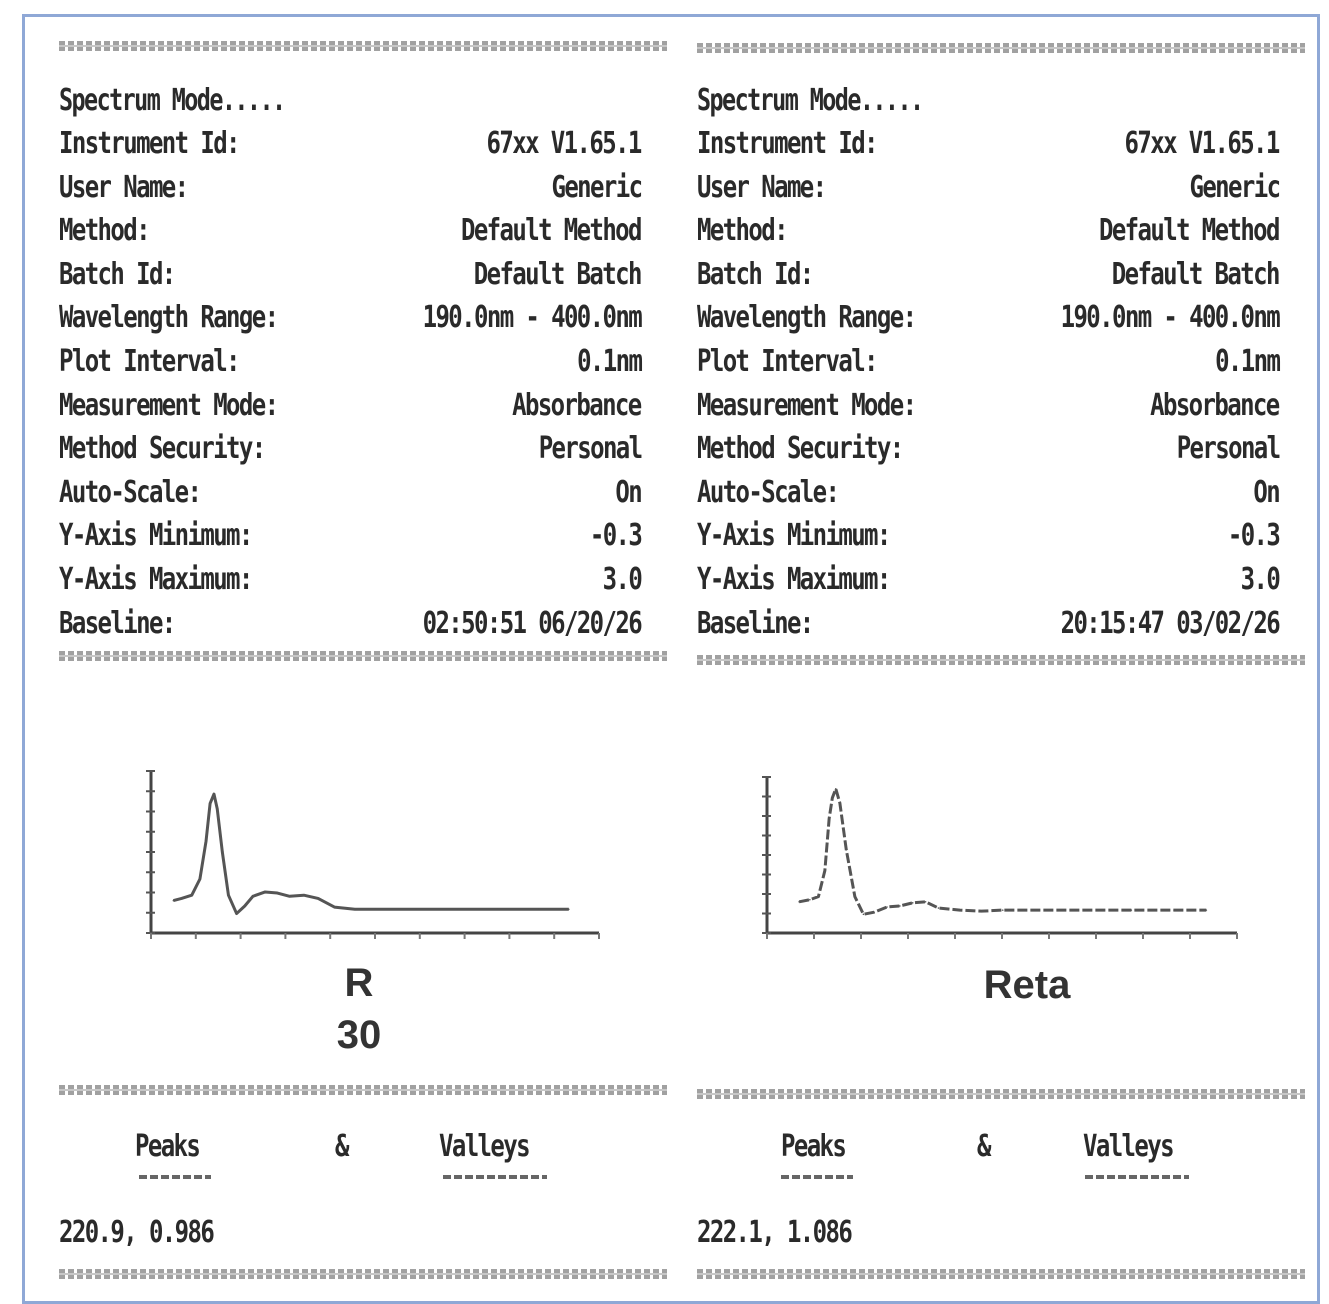 The height and width of the screenshot is (1304, 1329). What do you see at coordinates (168, 1146) in the screenshot?
I see `peaks-label: Peaks` at bounding box center [168, 1146].